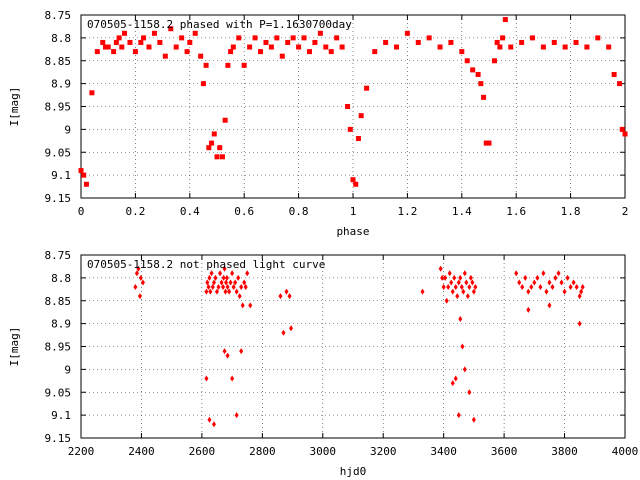  What do you see at coordinates (58, 301) in the screenshot?
I see `y-tick-label: 8.85` at bounding box center [58, 301].